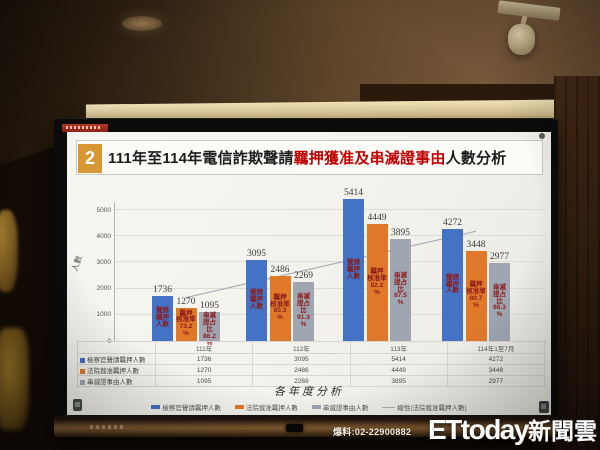  I want to click on series-marker, so click(82, 360).